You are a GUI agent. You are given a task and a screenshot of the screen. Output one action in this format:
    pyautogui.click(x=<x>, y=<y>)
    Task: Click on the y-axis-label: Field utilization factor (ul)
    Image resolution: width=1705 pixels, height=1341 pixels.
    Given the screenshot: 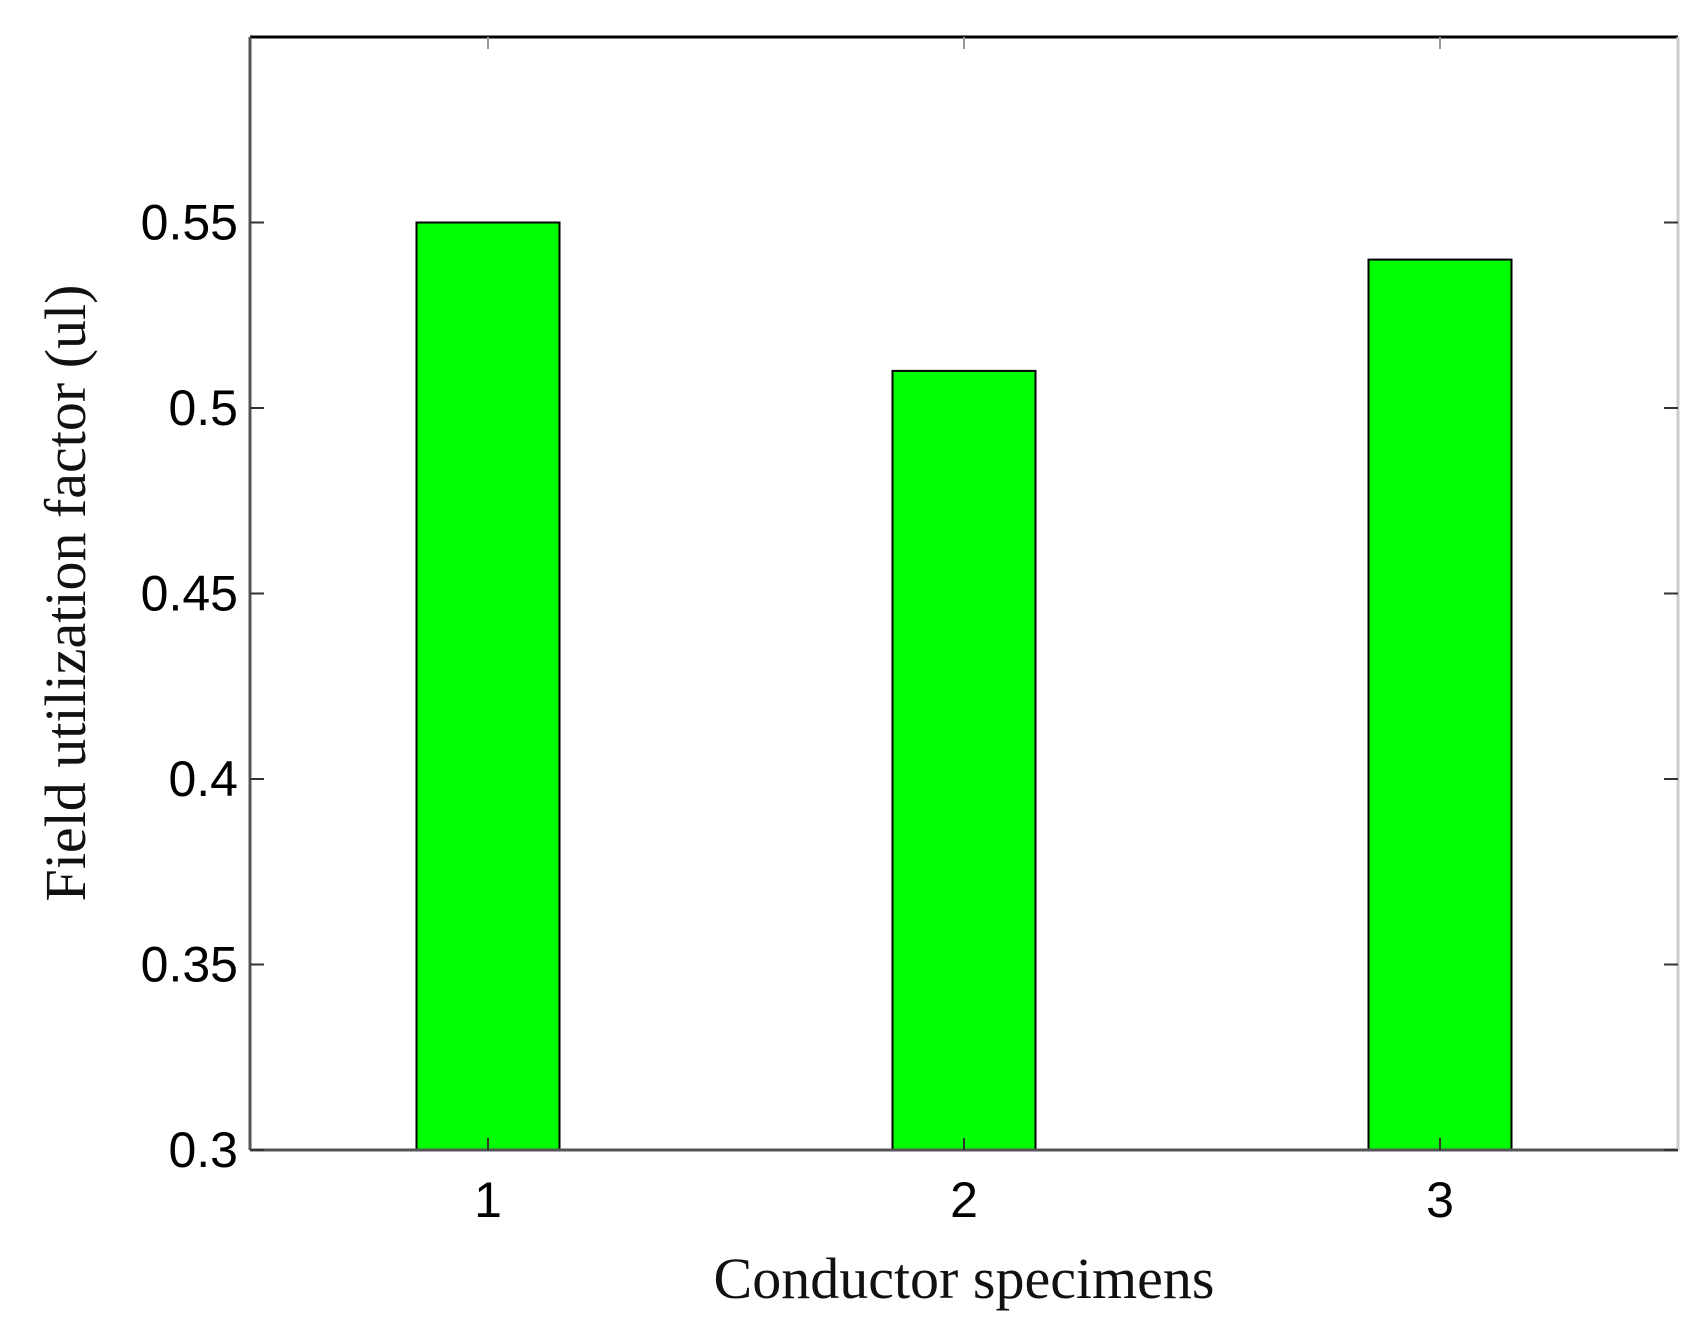 What is the action you would take?
    pyautogui.click(x=65, y=593)
    